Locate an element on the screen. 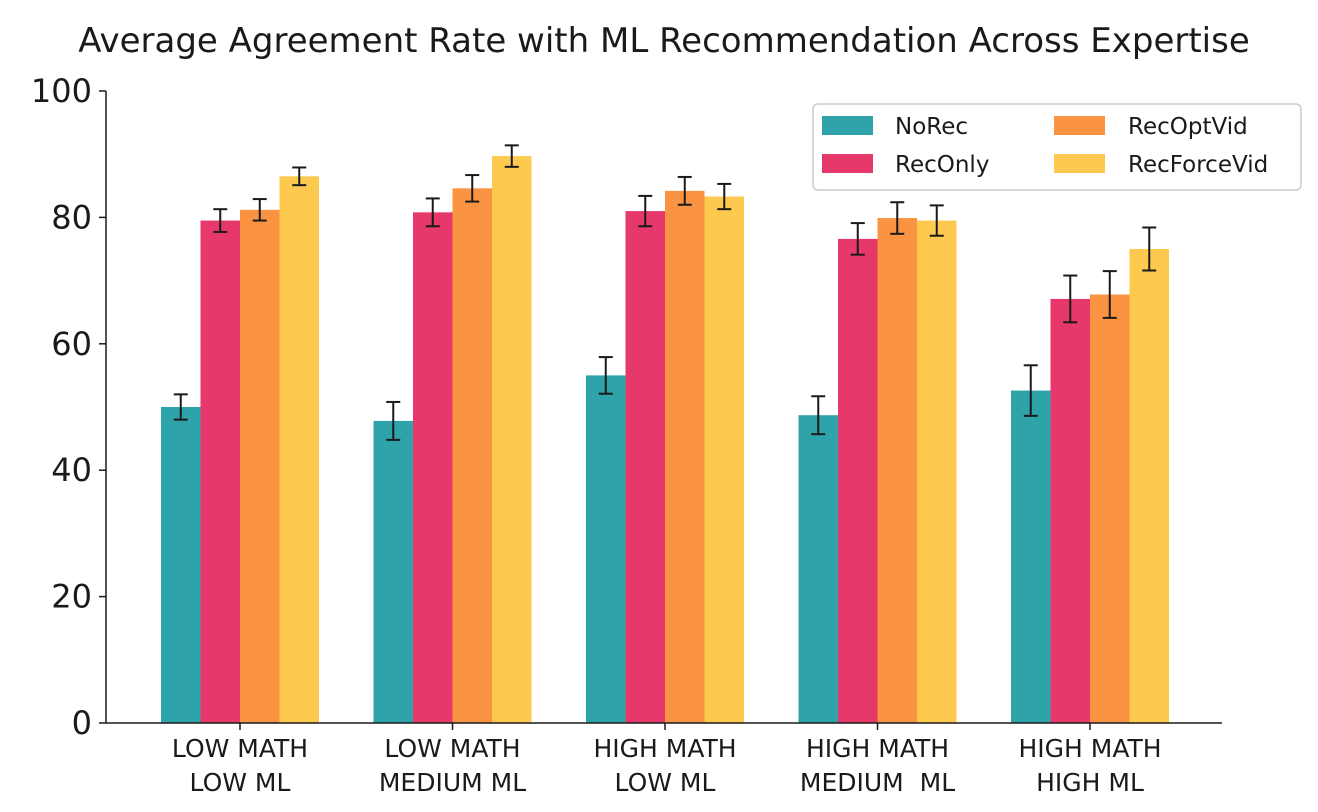  legend-item-recoptvid: RecOptVid is located at coordinates (1151, 127).